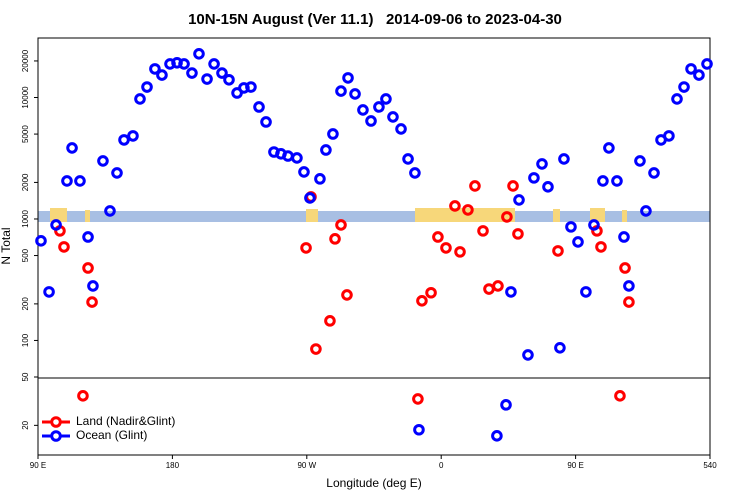 This screenshot has width=750, height=500. What do you see at coordinates (25, 340) in the screenshot?
I see `y-tick-label: 100` at bounding box center [25, 340].